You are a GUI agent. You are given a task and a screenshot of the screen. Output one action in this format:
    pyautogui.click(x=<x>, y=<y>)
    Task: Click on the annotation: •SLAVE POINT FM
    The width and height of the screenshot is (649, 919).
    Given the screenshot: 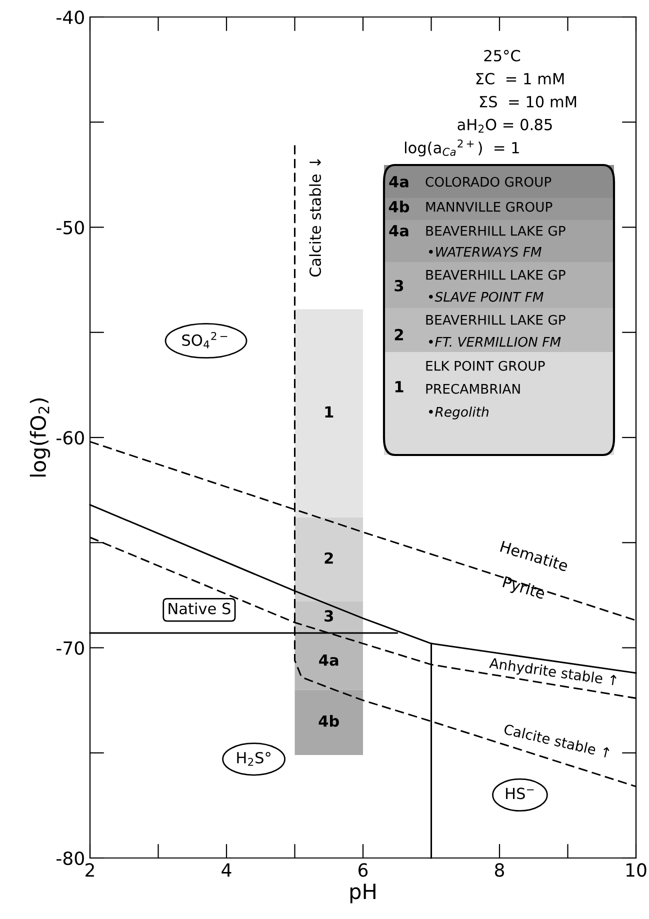 What is the action you would take?
    pyautogui.click(x=486, y=297)
    